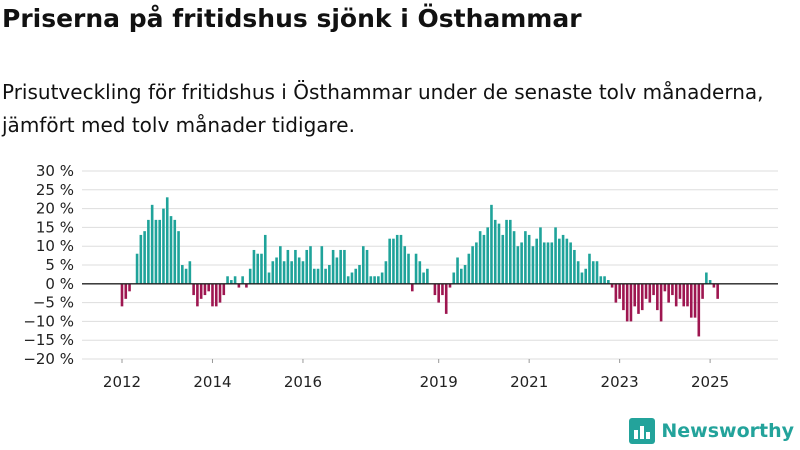 The image size is (800, 450). I want to click on y-tick-label: 5 %, so click(59, 265).